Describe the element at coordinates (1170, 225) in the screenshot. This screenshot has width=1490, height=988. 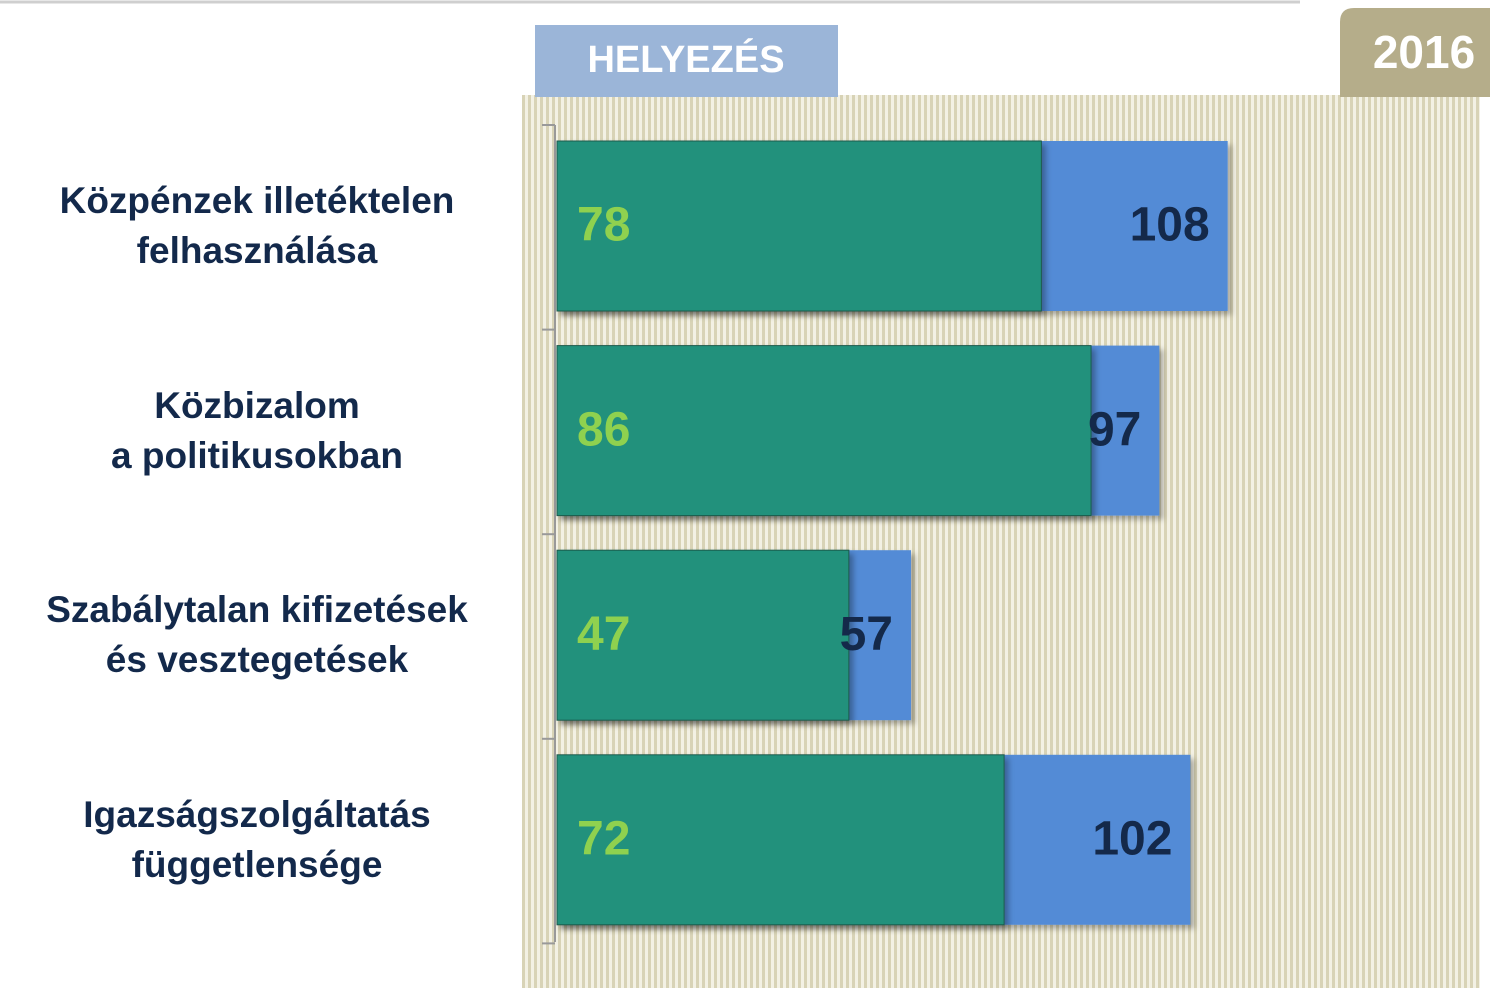
I see `value-label: 108` at that location.